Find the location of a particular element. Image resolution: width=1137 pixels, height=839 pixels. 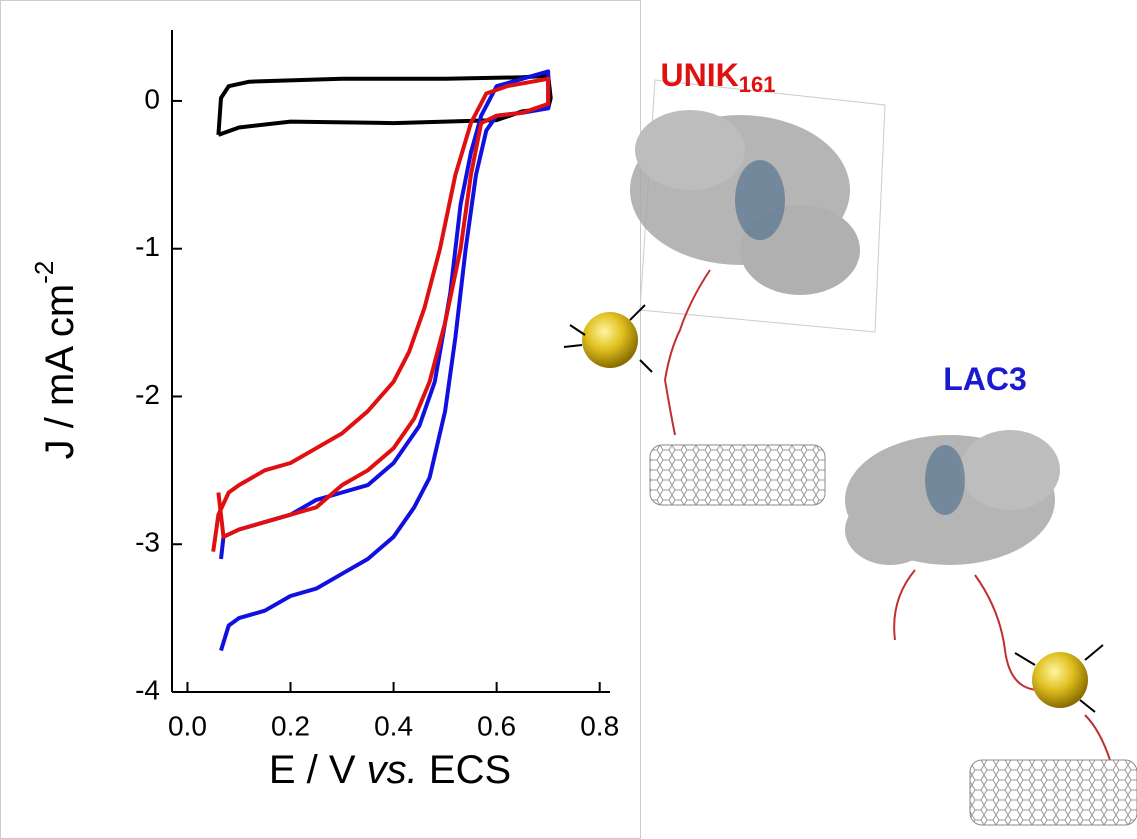

annotation: UNIK161 is located at coordinates (718, 76).